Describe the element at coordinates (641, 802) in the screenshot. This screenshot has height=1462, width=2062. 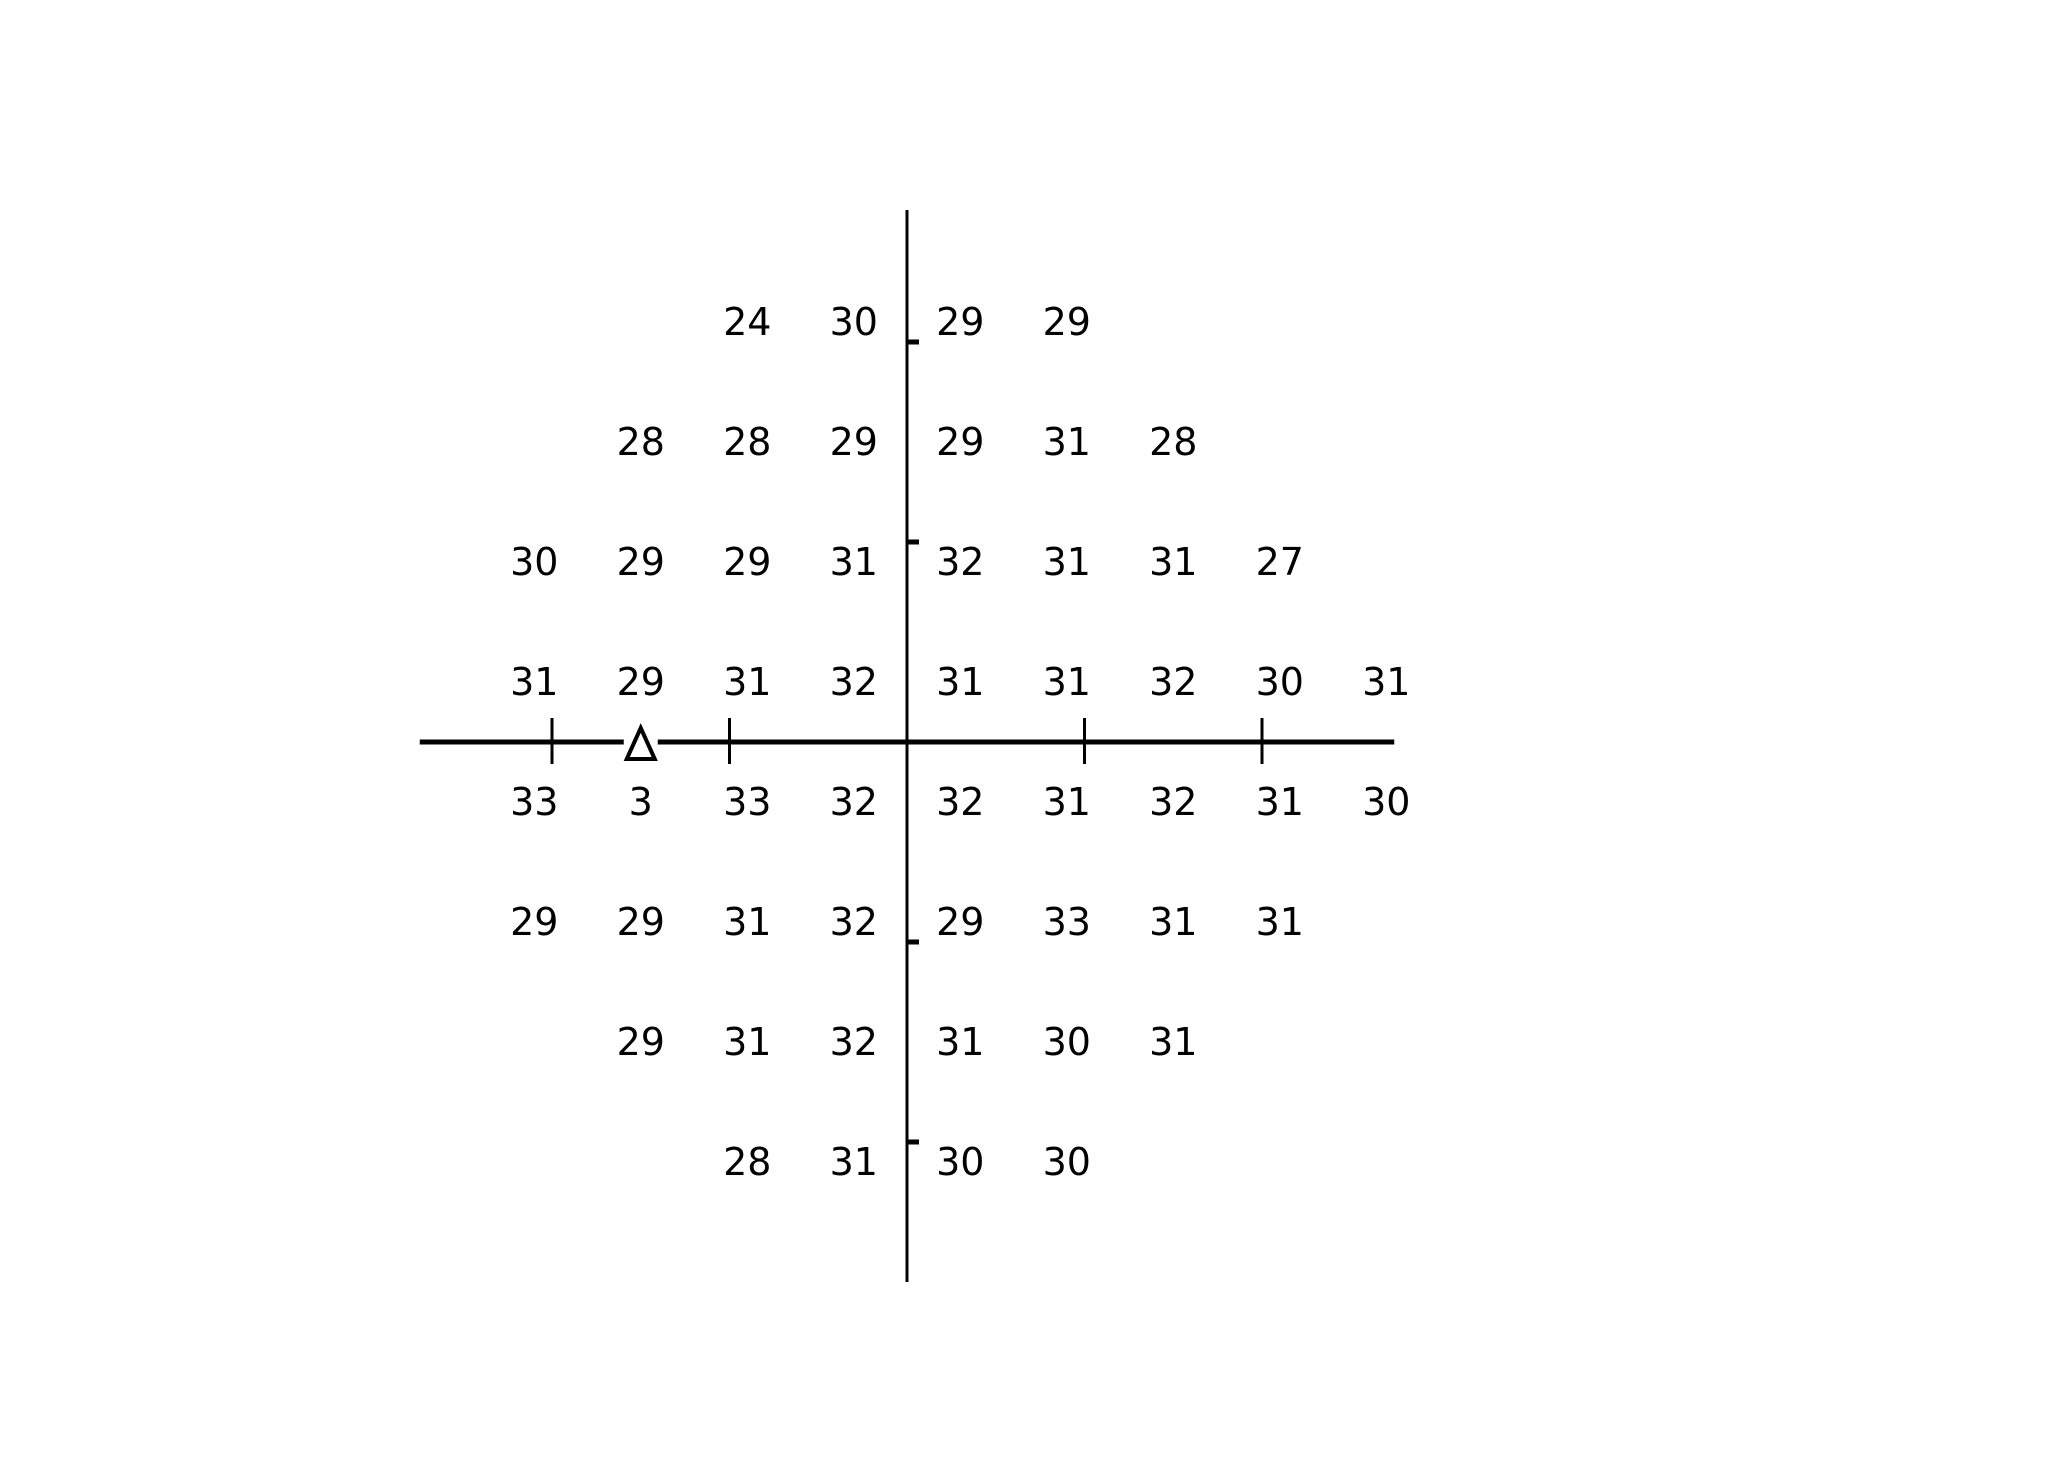
I see `value-label: 3` at that location.